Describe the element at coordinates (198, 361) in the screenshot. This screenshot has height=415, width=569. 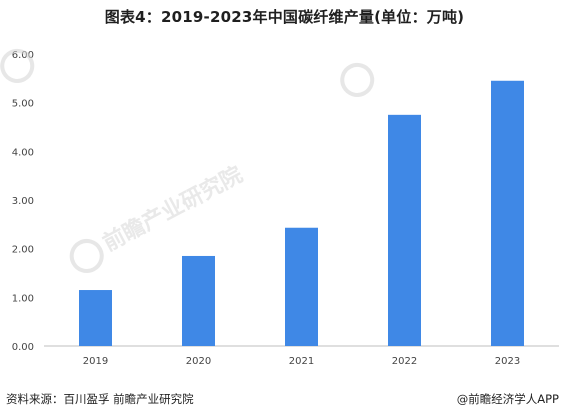
I see `x-tick-label: 2020` at that location.